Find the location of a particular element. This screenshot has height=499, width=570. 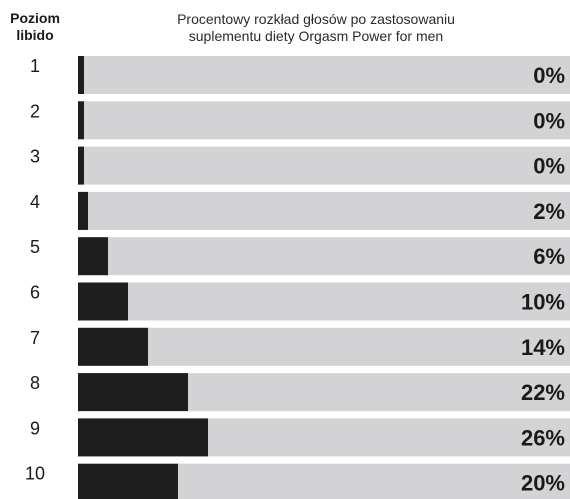

value-label: 10% is located at coordinates (543, 302).